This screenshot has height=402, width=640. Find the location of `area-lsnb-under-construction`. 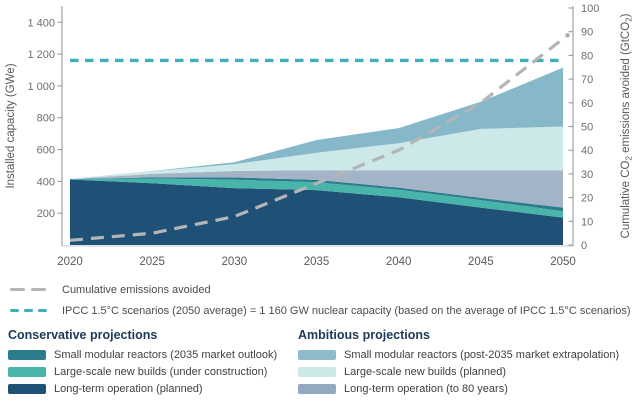

area-lsnb-under-construction is located at coordinates (316, 198).